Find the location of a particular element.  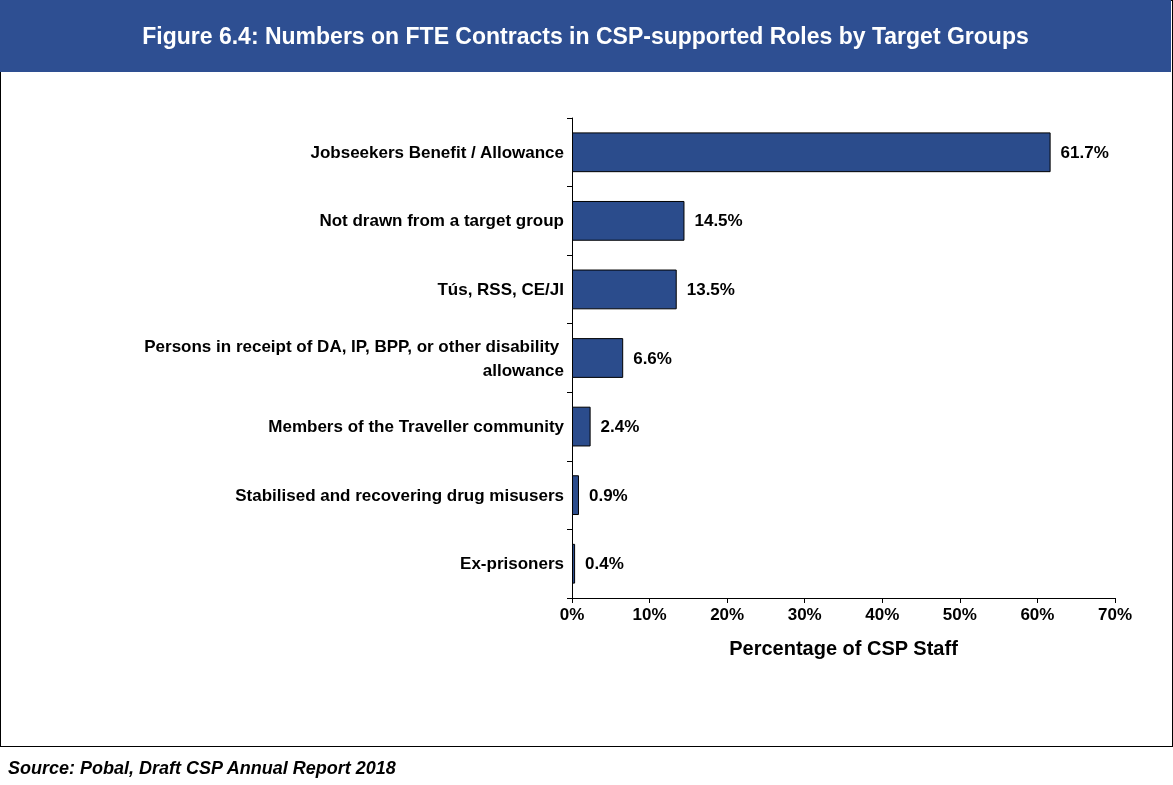

y-tick-label: Not drawn from a target group is located at coordinates (441, 221).